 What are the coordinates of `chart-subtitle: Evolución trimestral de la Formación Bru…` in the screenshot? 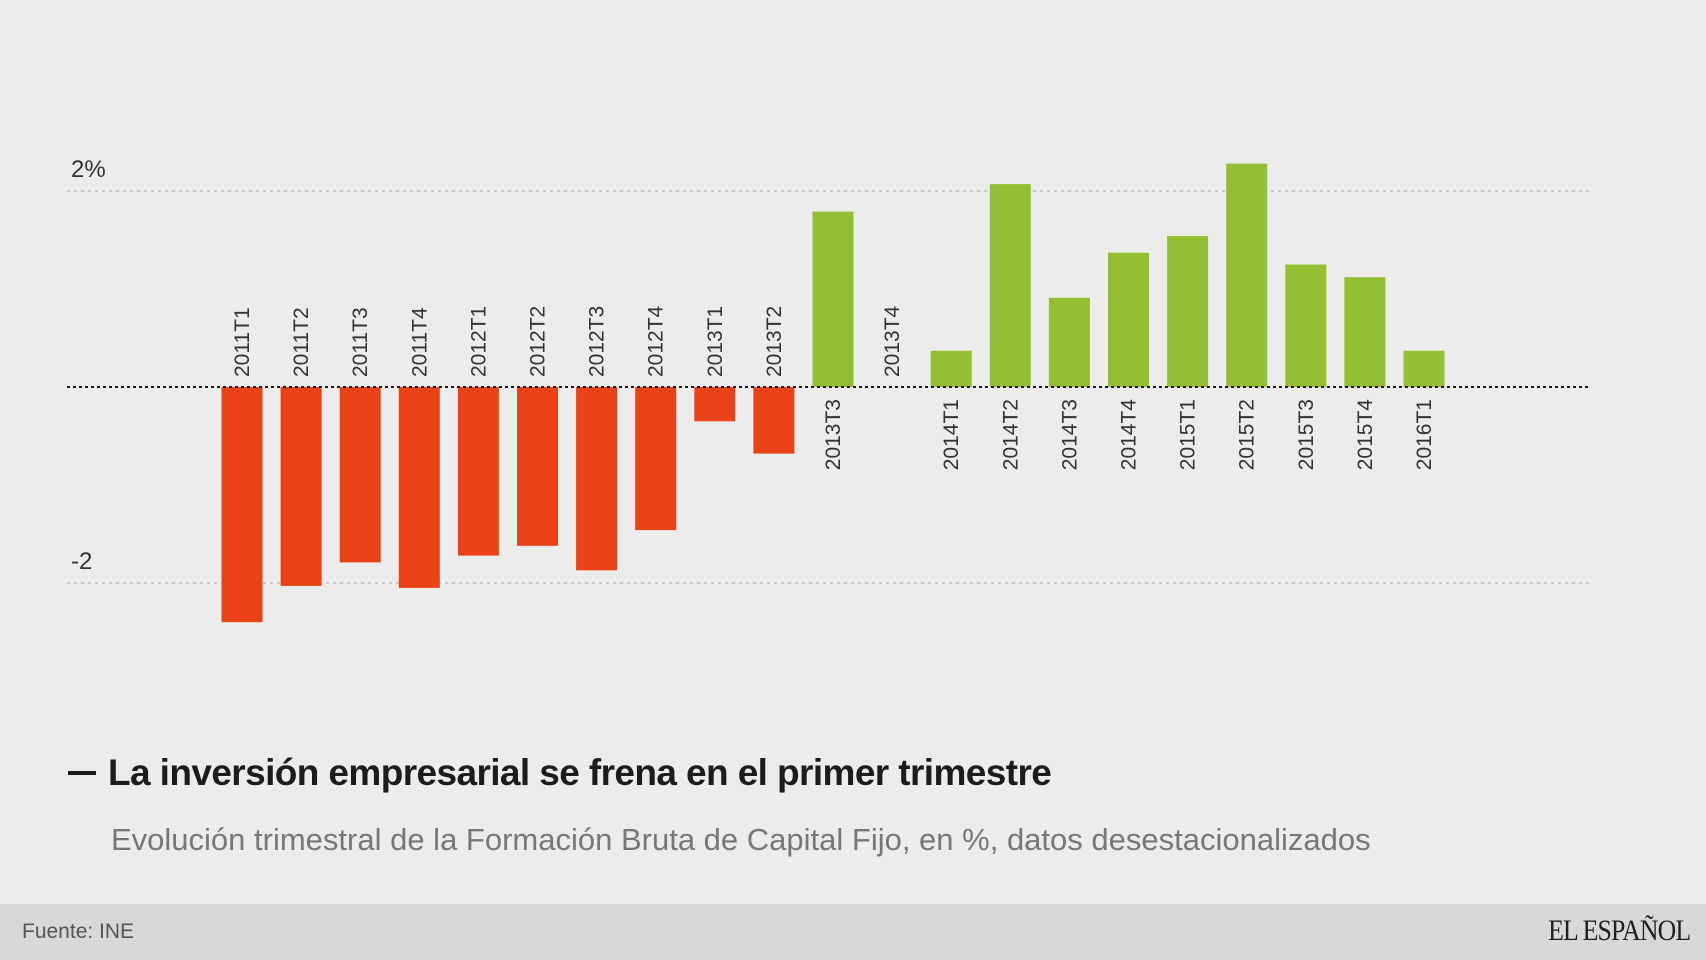 It's located at (741, 839).